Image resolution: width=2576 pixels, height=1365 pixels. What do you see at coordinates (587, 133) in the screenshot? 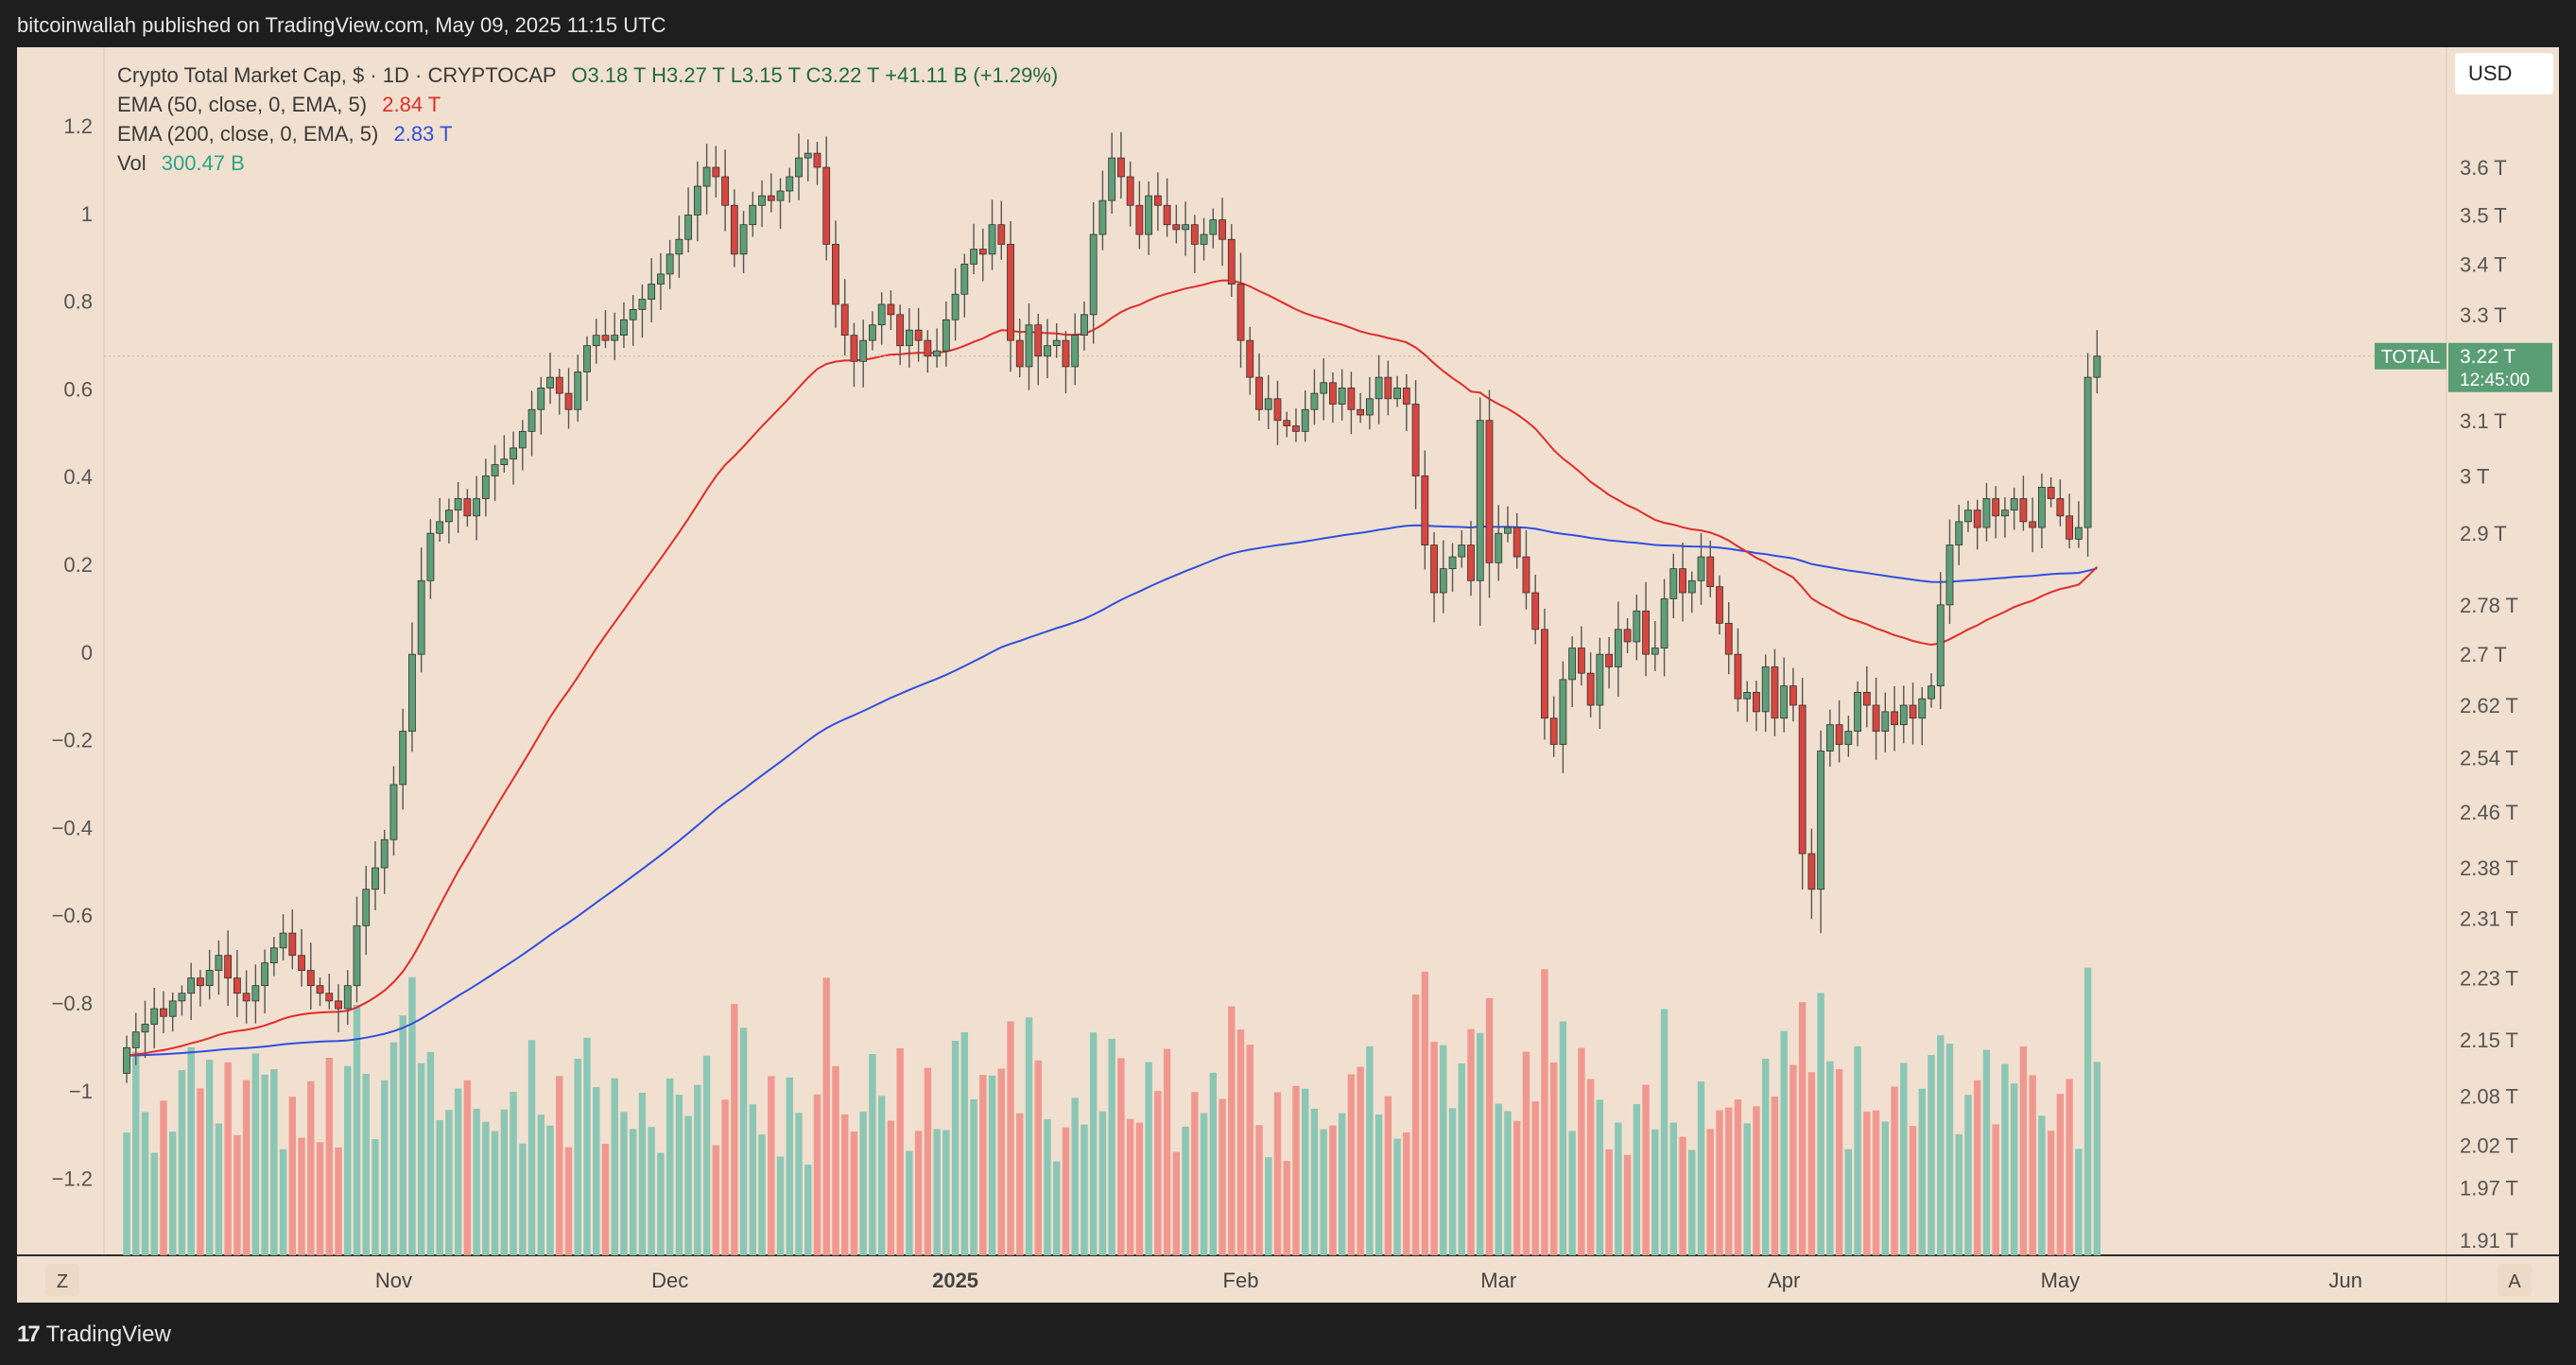
I see `legend-ema200-row: EMA (200, close, 0, EMA, 5) 2.83 T` at bounding box center [587, 133].